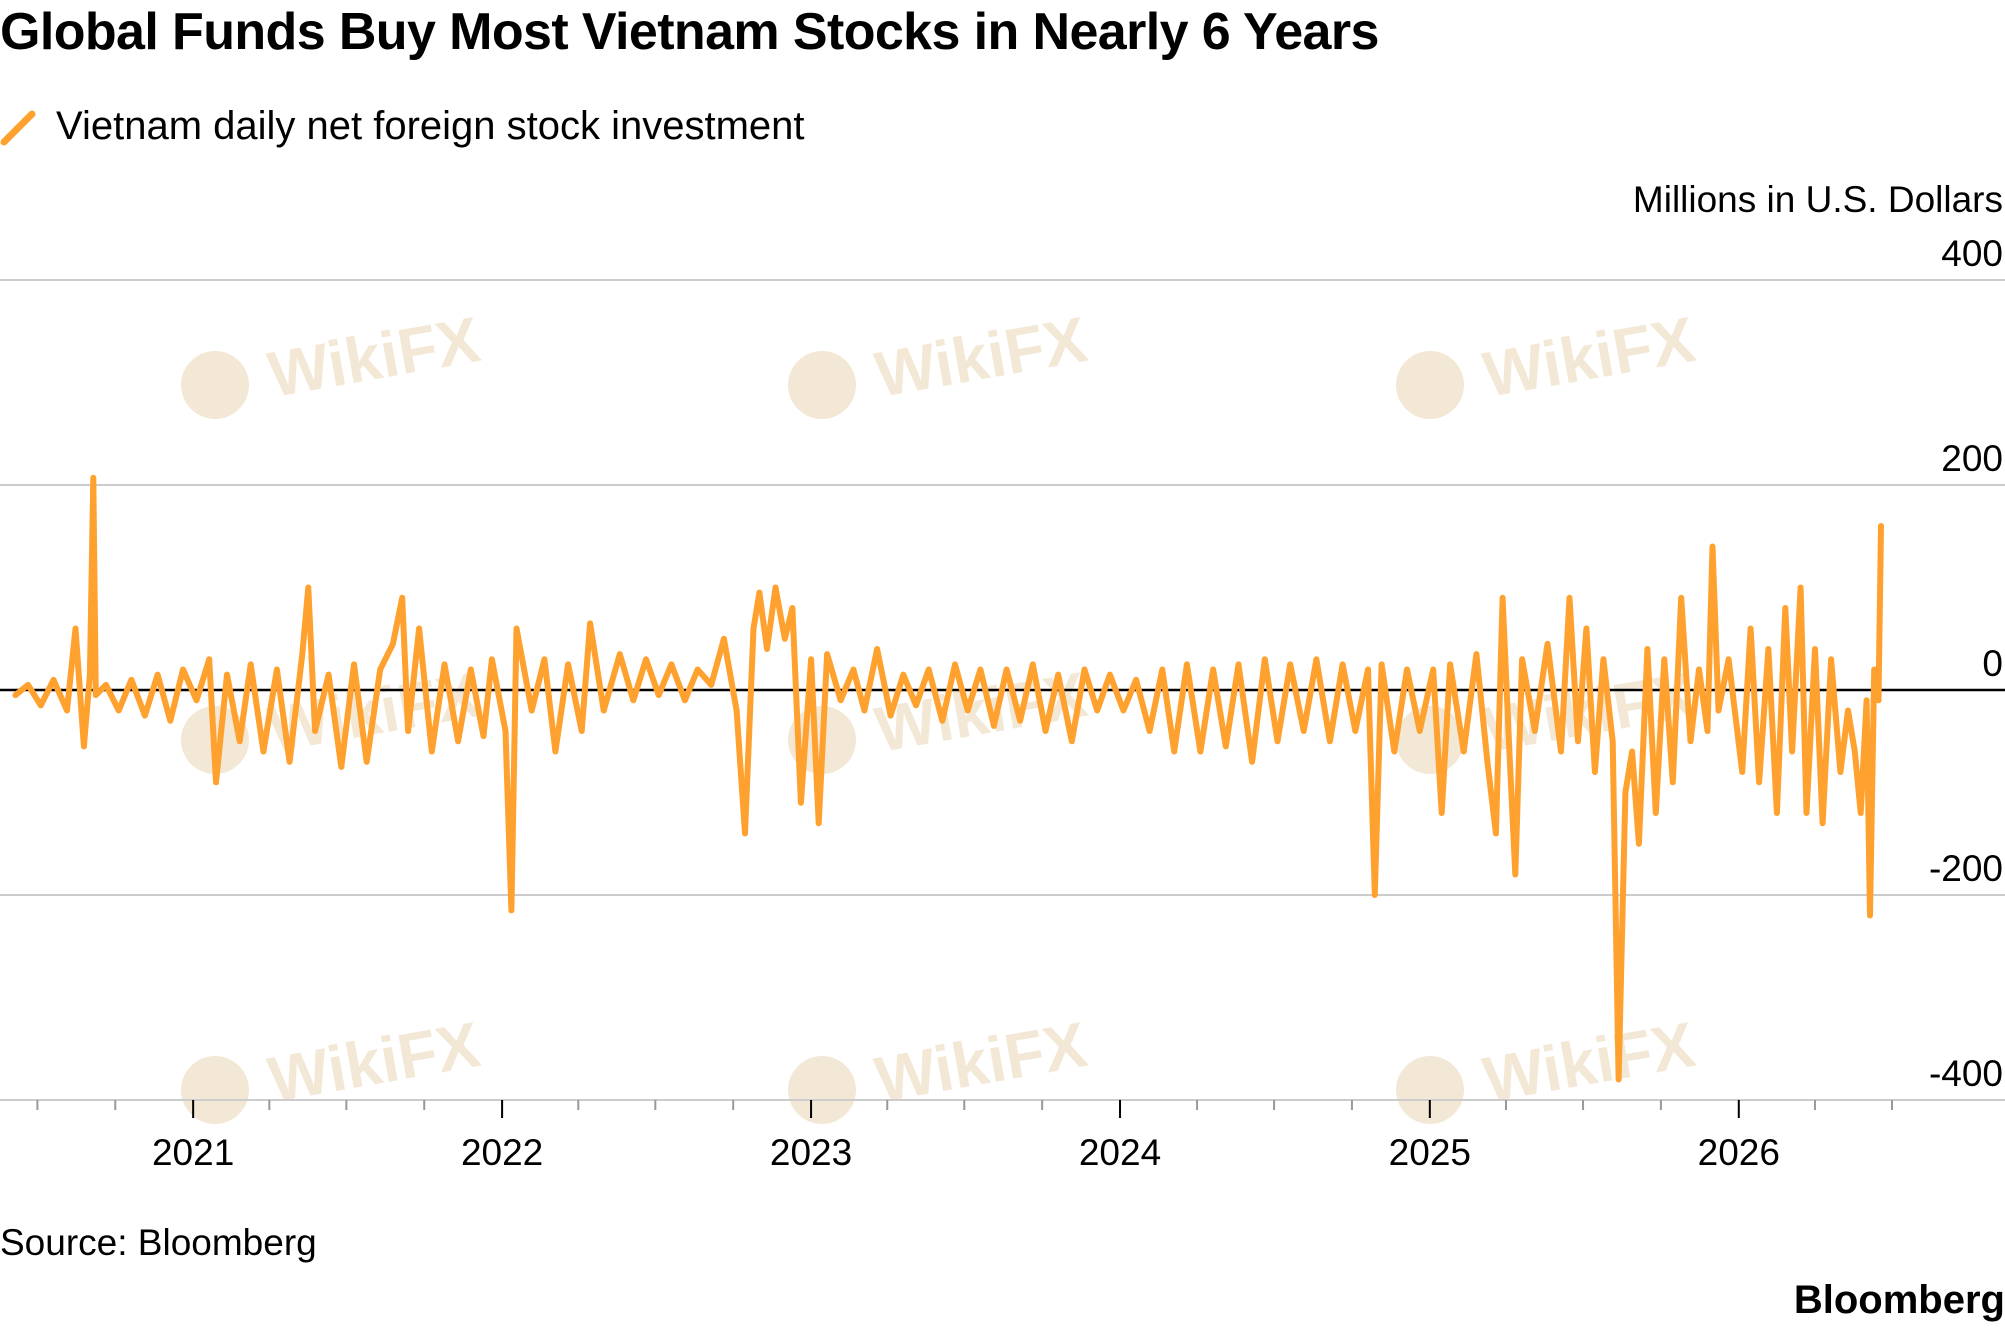  What do you see at coordinates (1972, 253) in the screenshot?
I see `y-tick-label: 400` at bounding box center [1972, 253].